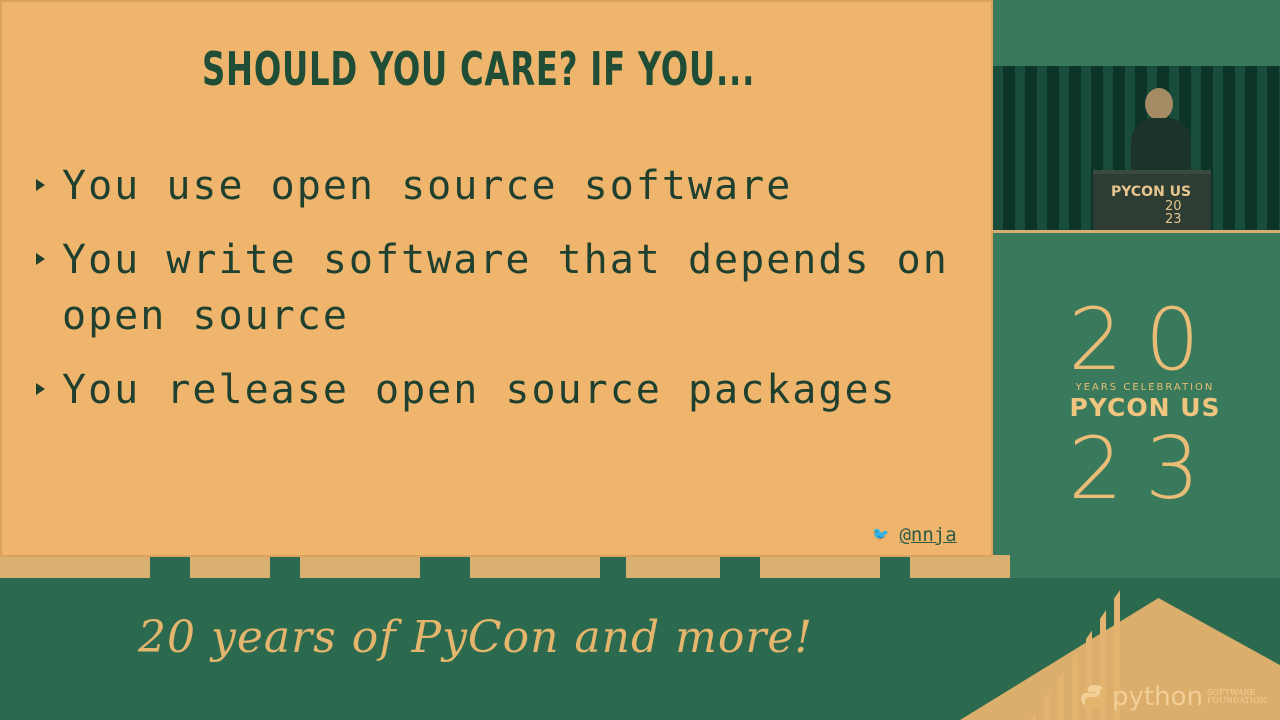  Describe the element at coordinates (1157, 697) in the screenshot. I see `python-wordmark: python` at that location.